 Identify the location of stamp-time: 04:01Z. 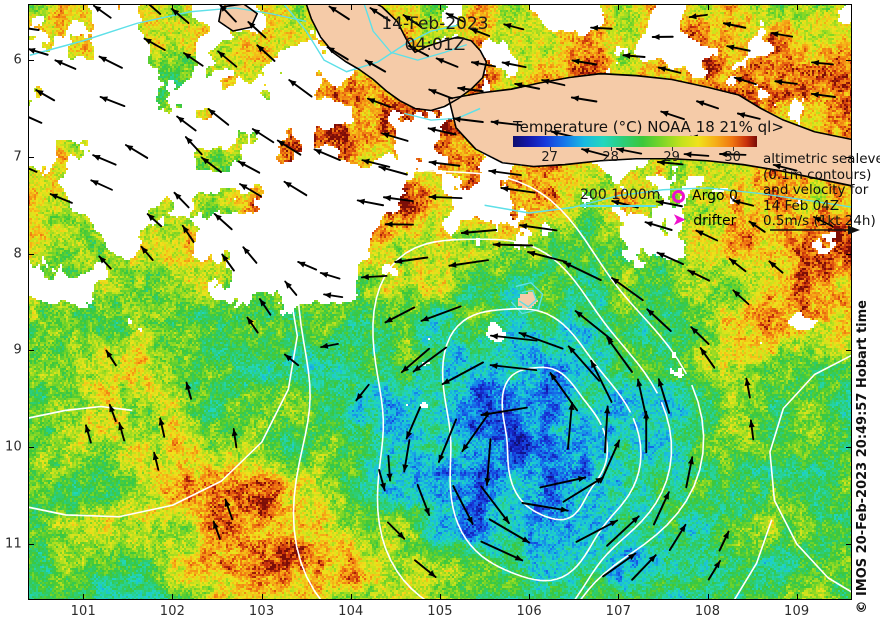
(435, 45).